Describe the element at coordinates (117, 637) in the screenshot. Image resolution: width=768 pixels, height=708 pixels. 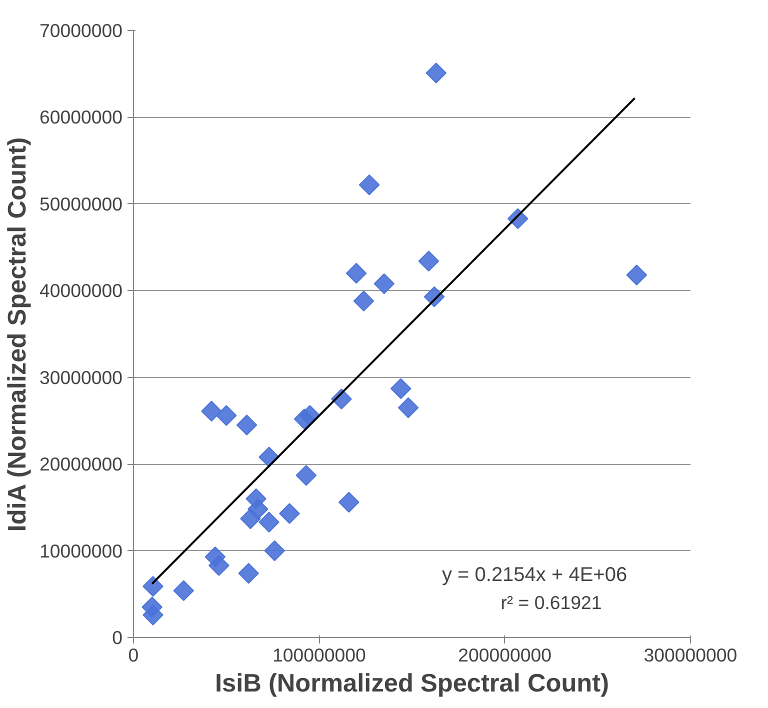
I see `y-tick-label: 0` at that location.